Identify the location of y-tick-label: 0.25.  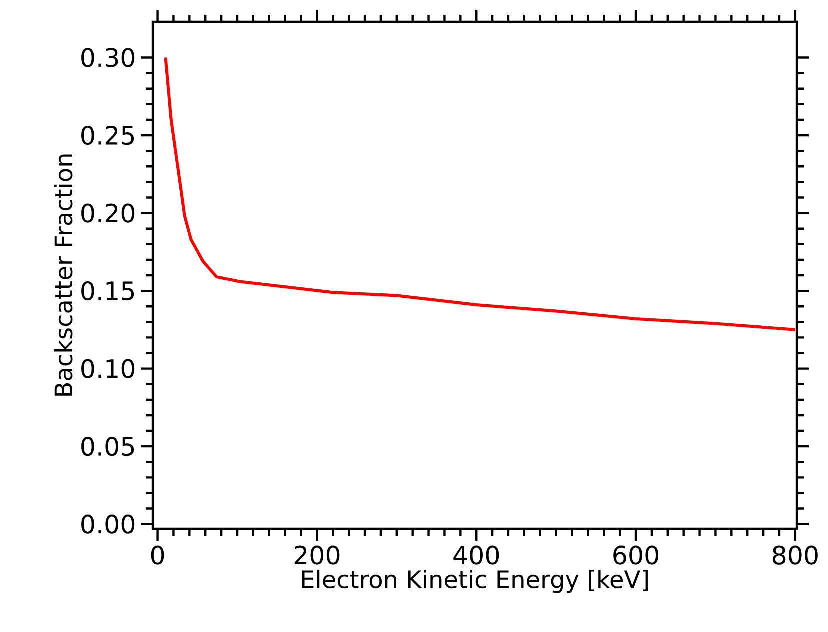
(108, 136).